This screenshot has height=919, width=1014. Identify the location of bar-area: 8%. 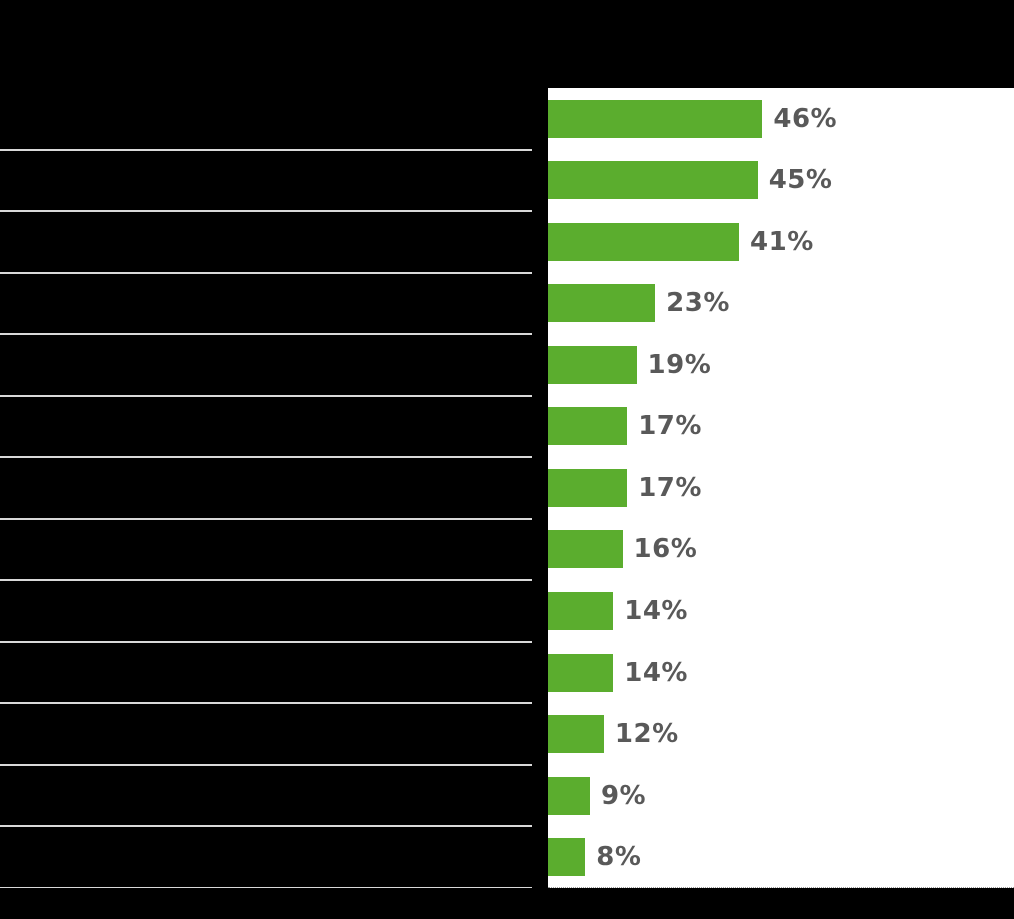
(781, 857).